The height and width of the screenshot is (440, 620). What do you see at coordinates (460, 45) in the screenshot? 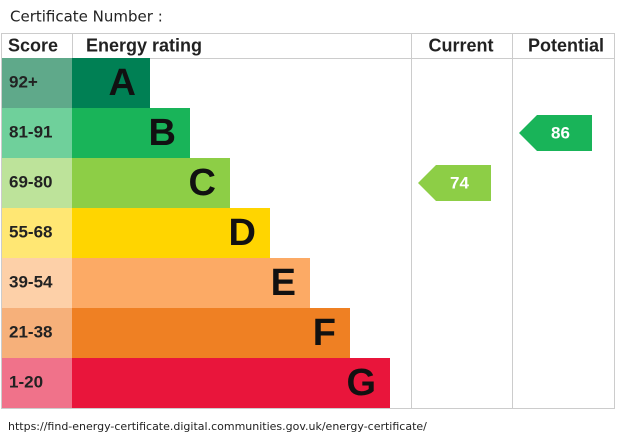
I see `column-header: Current` at bounding box center [460, 45].